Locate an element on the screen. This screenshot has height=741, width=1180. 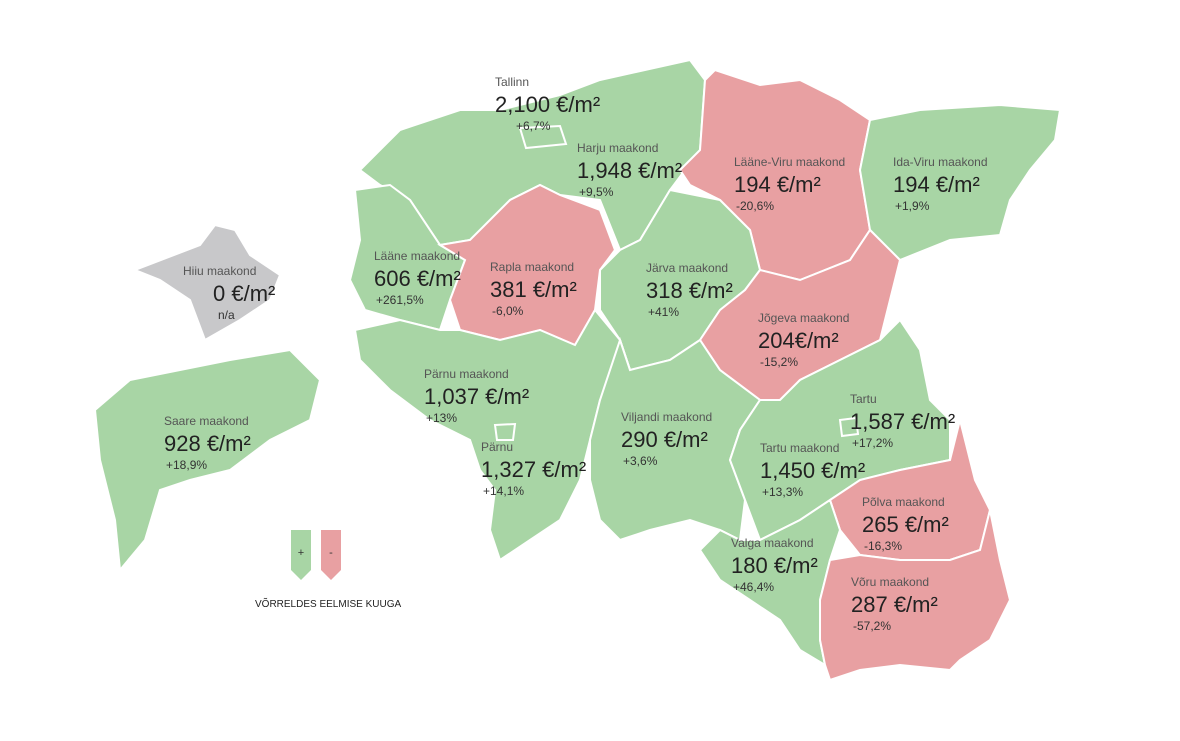
region-change: +46,4% is located at coordinates (753, 587).